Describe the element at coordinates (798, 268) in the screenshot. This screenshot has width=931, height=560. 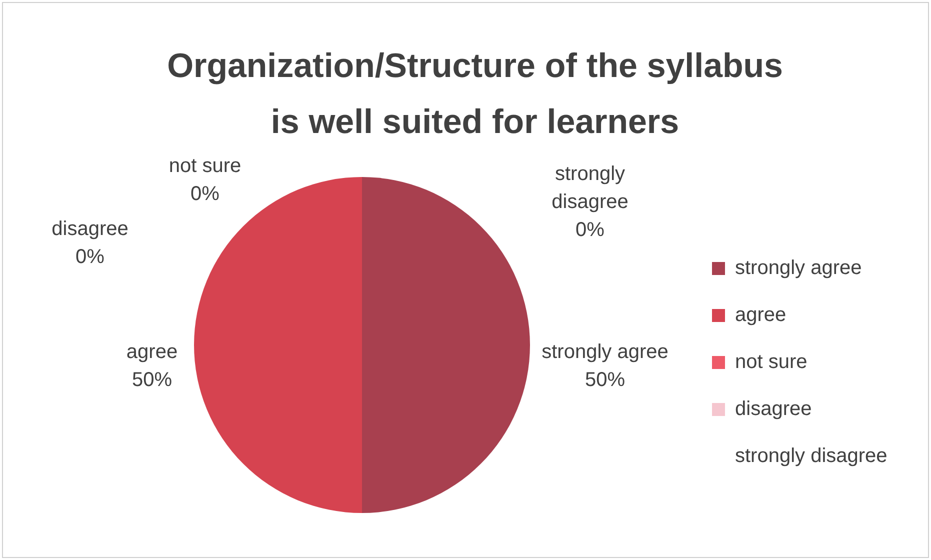
I see `legend-label: strongly agree` at that location.